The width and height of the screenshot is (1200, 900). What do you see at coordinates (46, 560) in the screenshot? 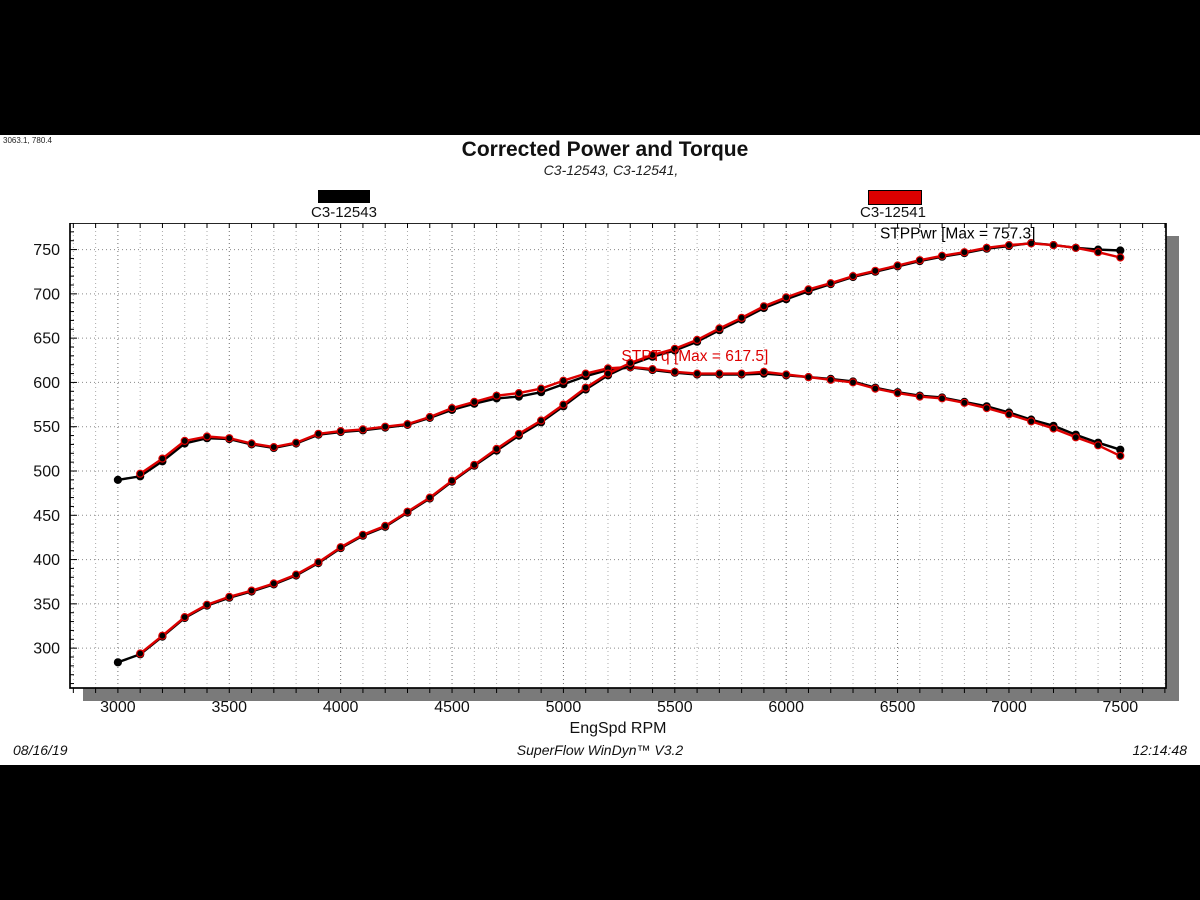
I see `svg-text: 400` at bounding box center [46, 560].